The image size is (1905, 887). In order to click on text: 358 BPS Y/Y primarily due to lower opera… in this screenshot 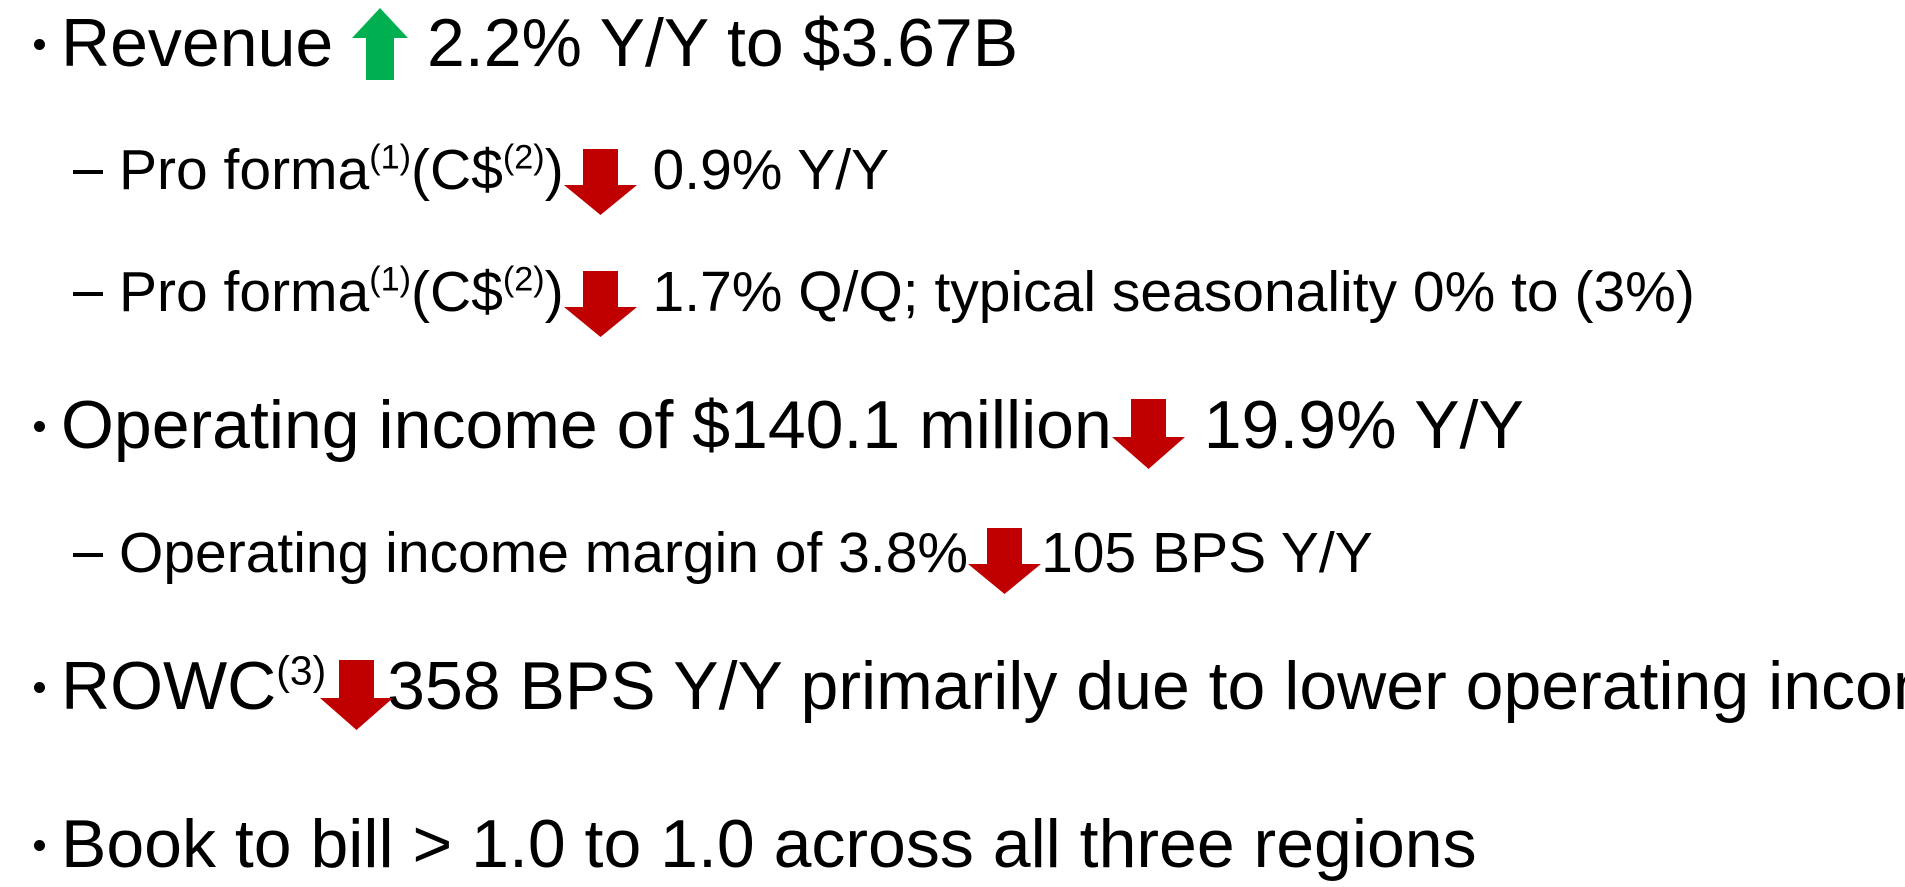, I will do `click(1146, 686)`.